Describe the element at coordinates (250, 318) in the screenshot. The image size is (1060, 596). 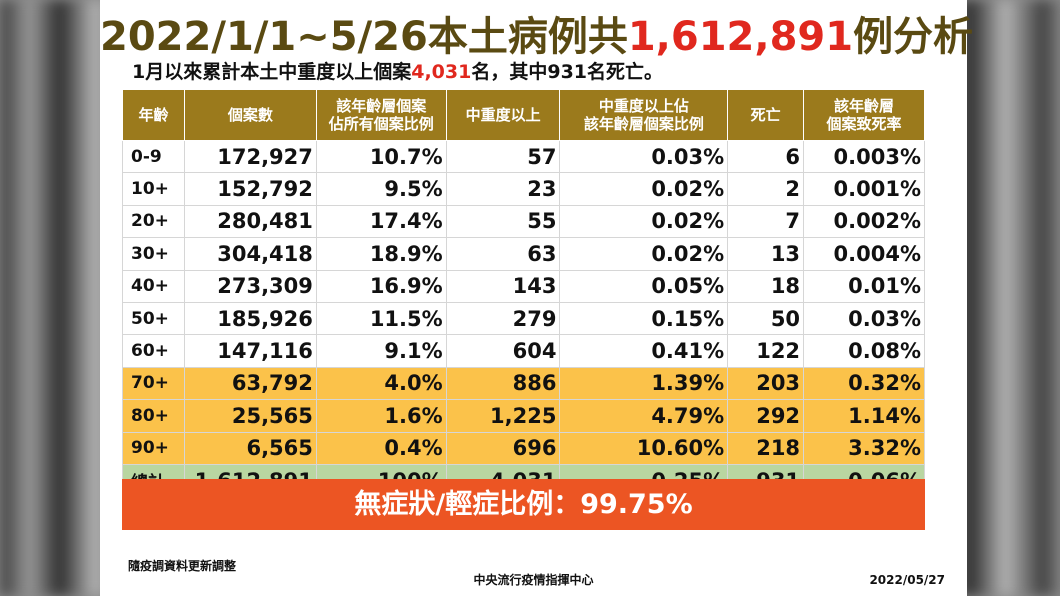
I see `cell-cases: 185,926` at that location.